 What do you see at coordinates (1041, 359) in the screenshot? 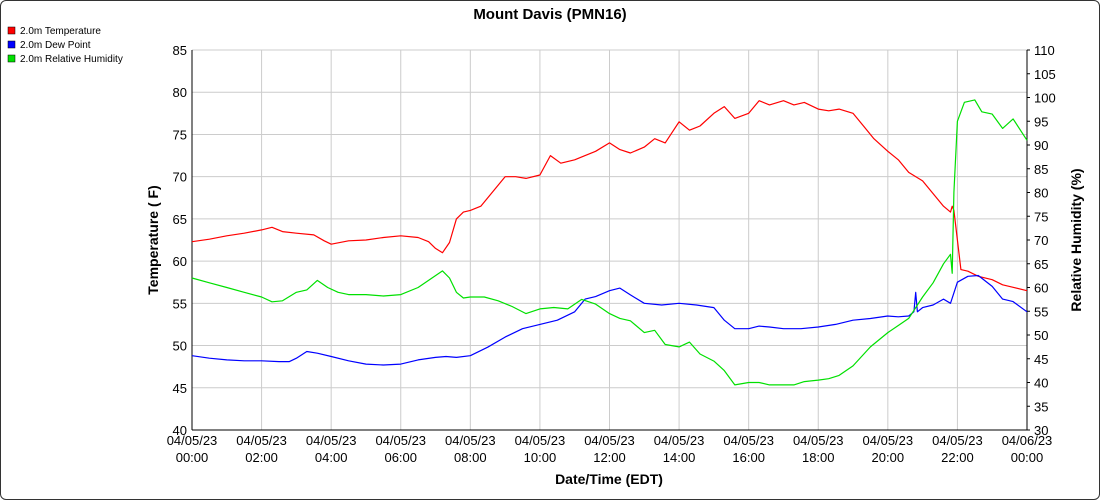
I see `y-right-tick-label: 45` at bounding box center [1041, 359].